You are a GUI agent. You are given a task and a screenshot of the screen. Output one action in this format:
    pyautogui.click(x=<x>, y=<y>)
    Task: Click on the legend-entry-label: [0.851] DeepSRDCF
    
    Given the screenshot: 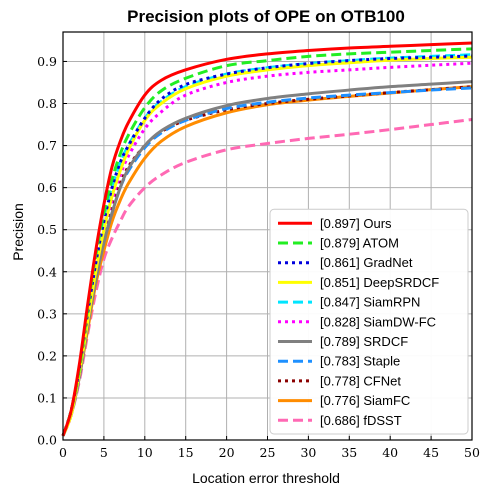 What is the action you would take?
    pyautogui.click(x=379, y=282)
    